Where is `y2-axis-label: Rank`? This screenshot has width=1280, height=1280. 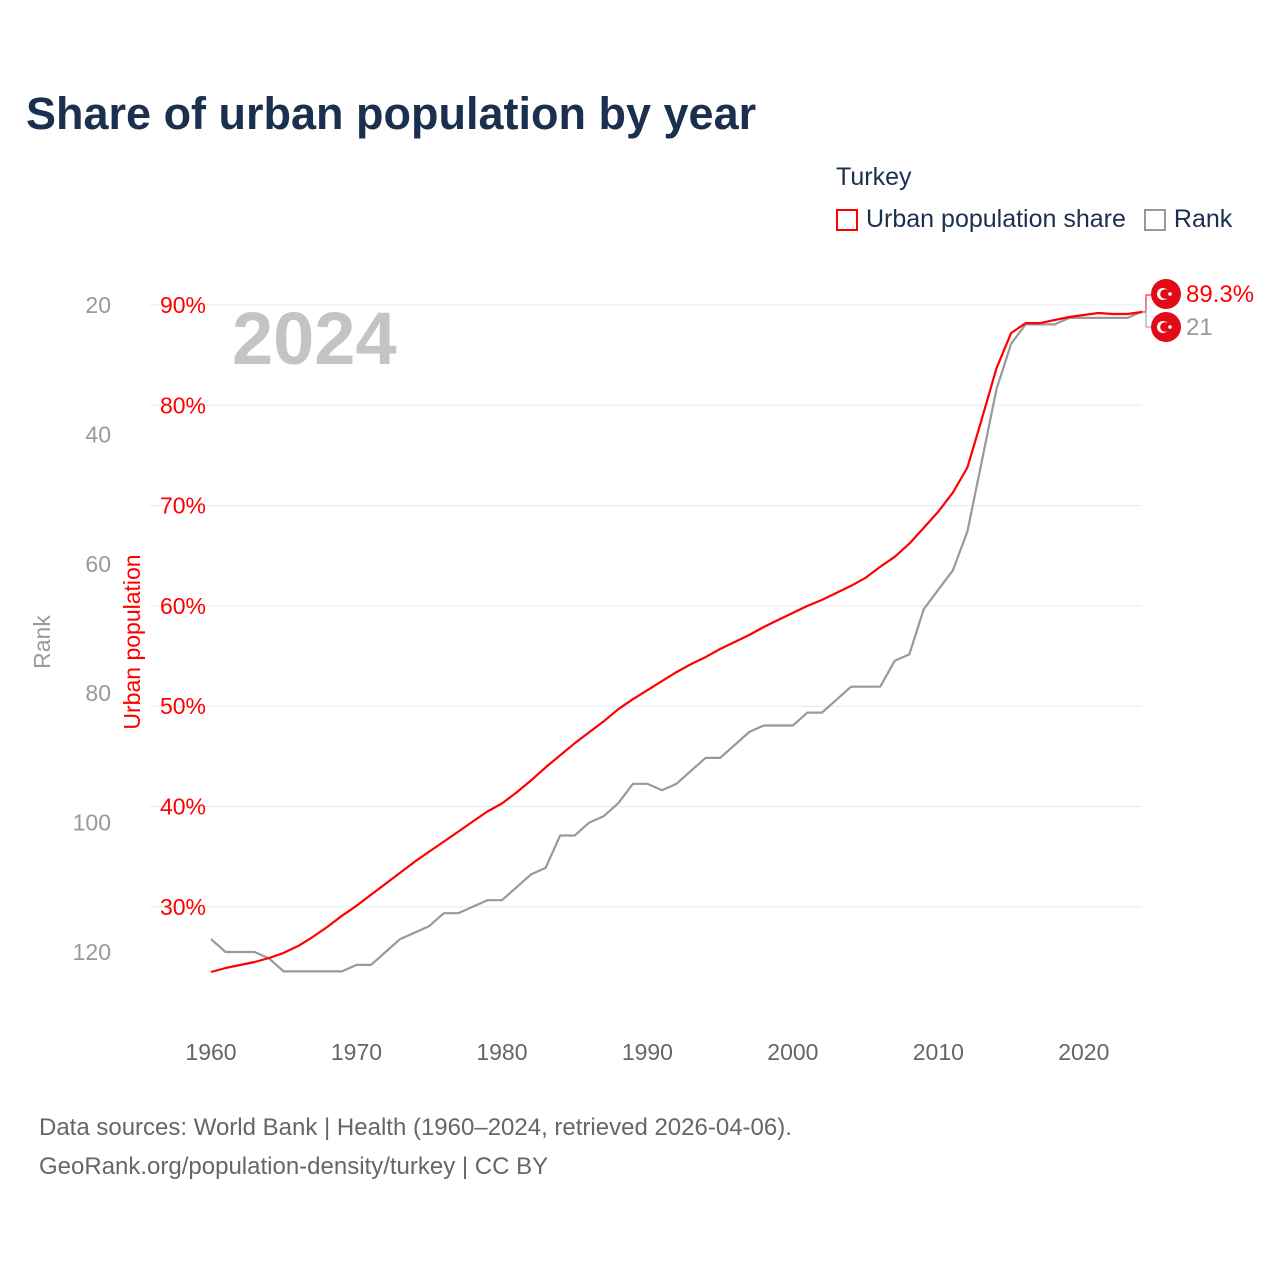 y2-axis-label: Rank is located at coordinates (42, 642).